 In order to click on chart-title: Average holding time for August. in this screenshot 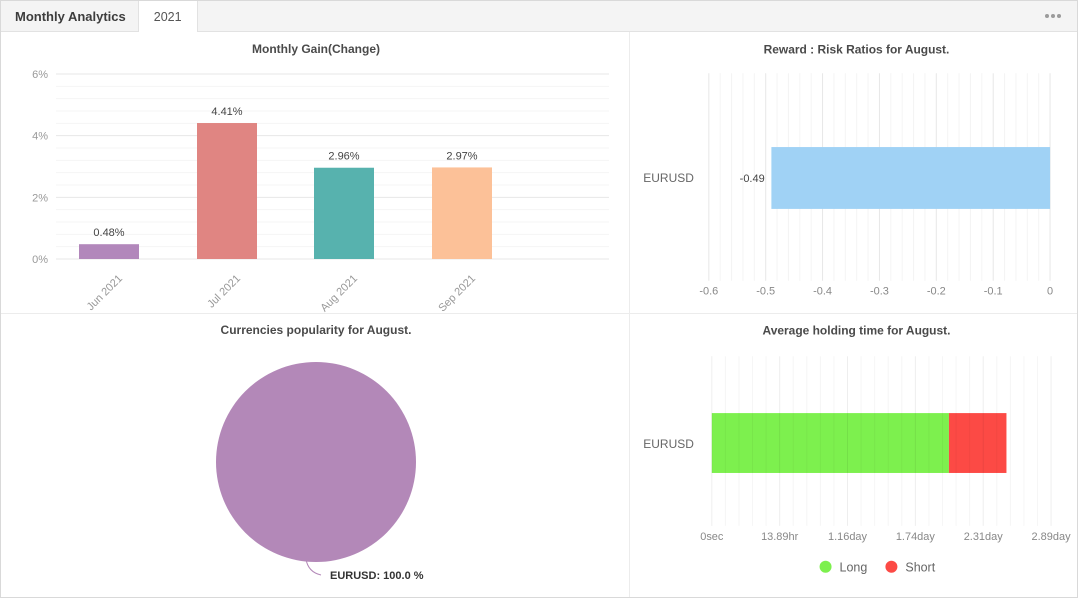, I will do `click(857, 330)`.